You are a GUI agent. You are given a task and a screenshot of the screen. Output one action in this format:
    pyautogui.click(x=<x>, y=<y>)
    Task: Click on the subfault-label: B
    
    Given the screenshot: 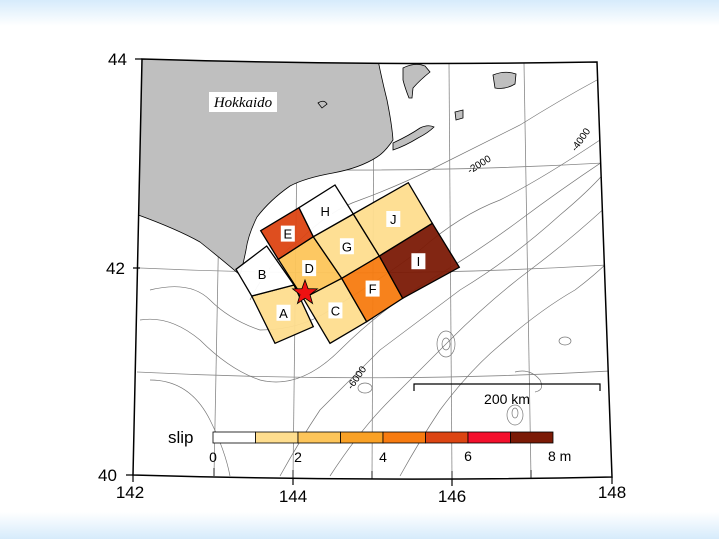 What is the action you would take?
    pyautogui.click(x=262, y=274)
    